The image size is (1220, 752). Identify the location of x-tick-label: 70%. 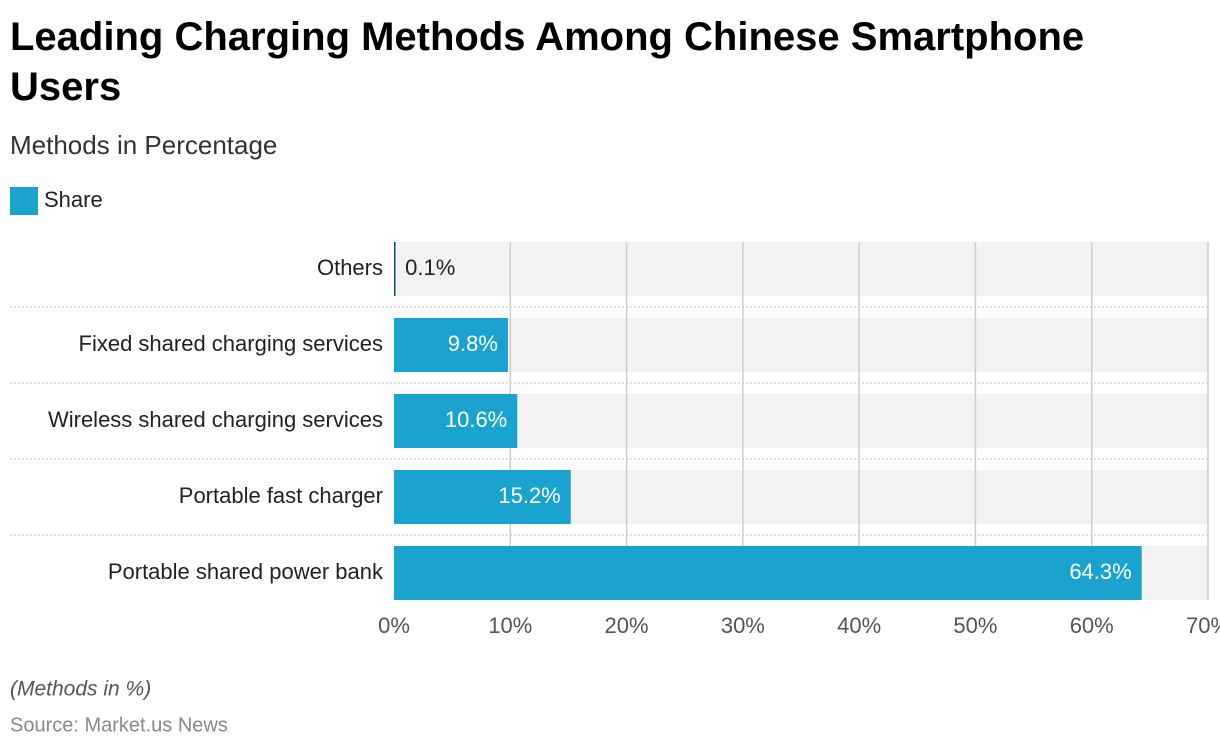
(1203, 625).